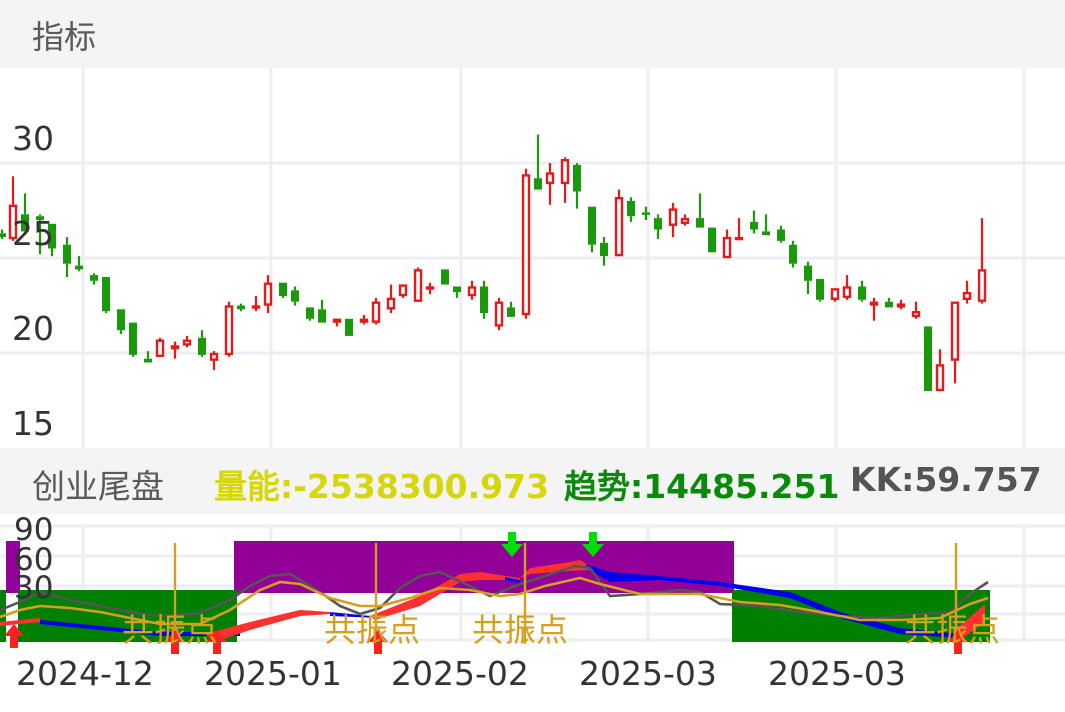  Describe the element at coordinates (273, 673) in the screenshot. I see `date-tick-label: 2025-01` at that location.